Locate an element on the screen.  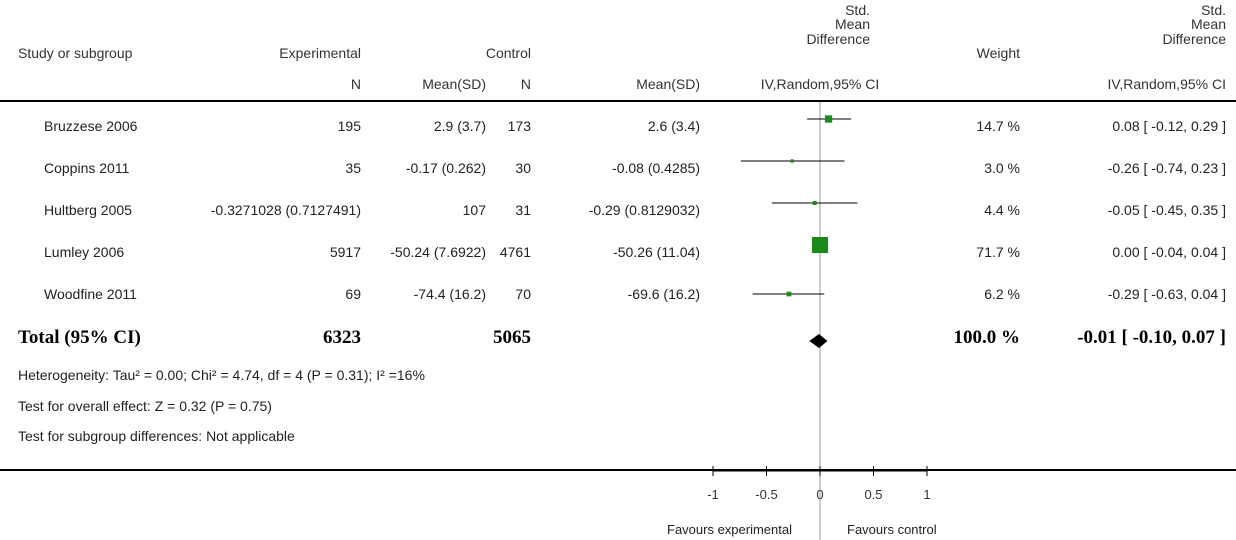
header-weight: Weight is located at coordinates (998, 53).